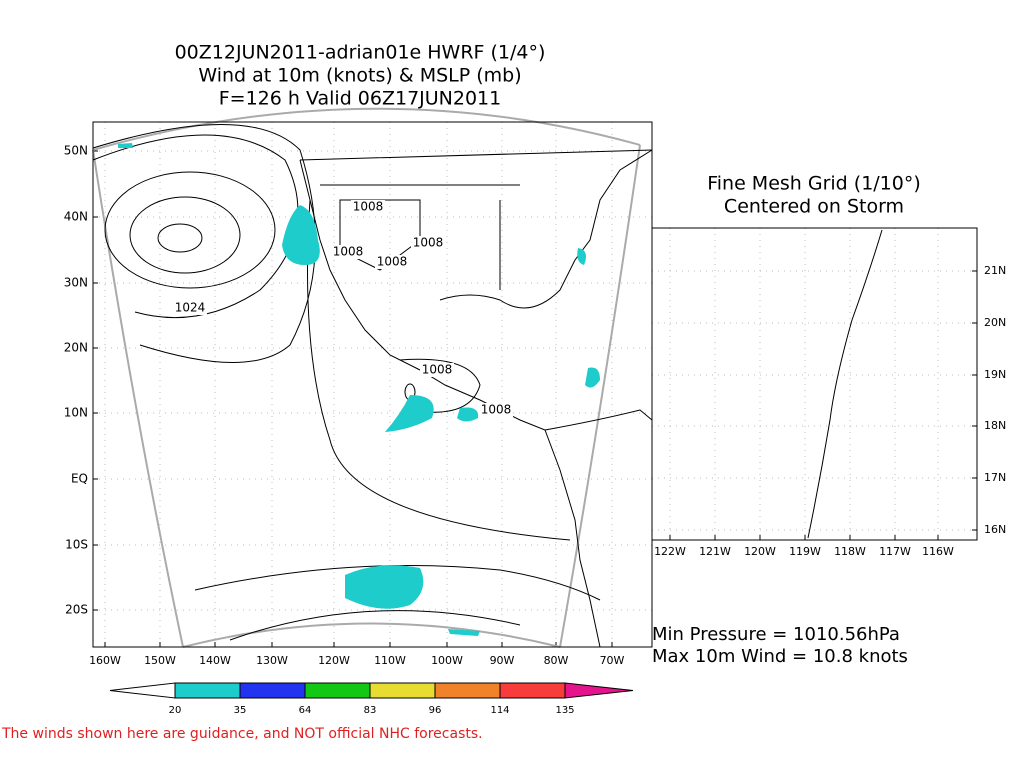 This screenshot has width=1024, height=768. Describe the element at coordinates (845, 384) in the screenshot. I see `storm-track` at that location.